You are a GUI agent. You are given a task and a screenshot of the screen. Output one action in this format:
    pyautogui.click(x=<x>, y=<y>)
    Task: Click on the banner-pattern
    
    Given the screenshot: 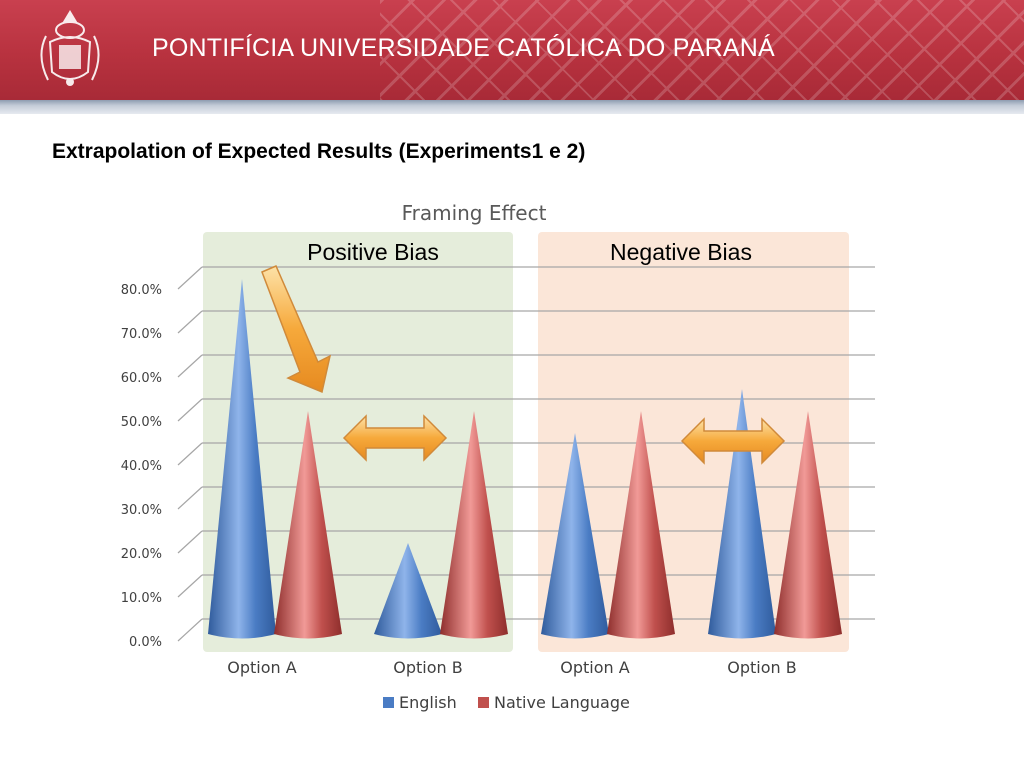 What is the action you would take?
    pyautogui.click(x=702, y=50)
    